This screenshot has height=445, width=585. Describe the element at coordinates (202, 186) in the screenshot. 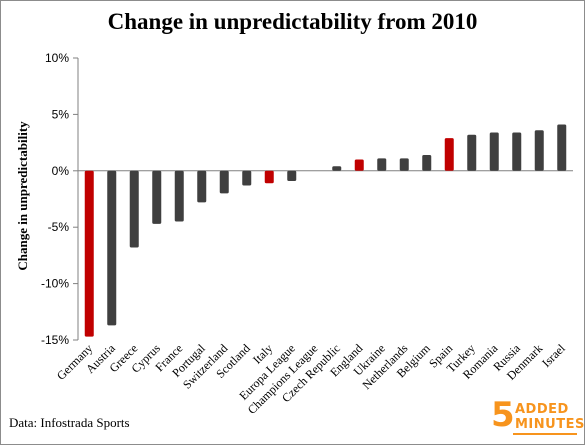

I see `bar-portugal` at that location.